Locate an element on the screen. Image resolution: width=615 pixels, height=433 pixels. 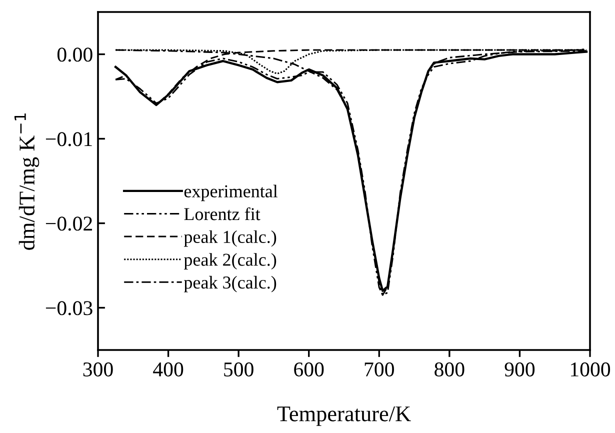
legend-label: Lorentz fit is located at coordinates (222, 213).